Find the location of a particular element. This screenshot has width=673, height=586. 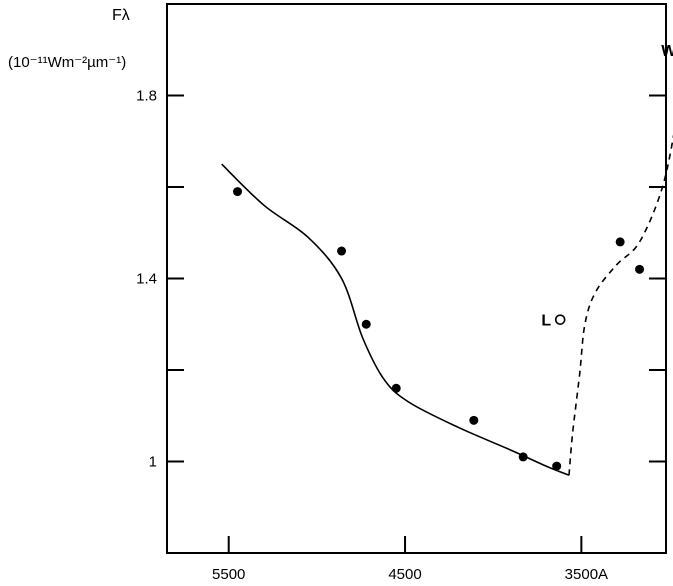

x-tick-label: 5500 is located at coordinates (228, 574).